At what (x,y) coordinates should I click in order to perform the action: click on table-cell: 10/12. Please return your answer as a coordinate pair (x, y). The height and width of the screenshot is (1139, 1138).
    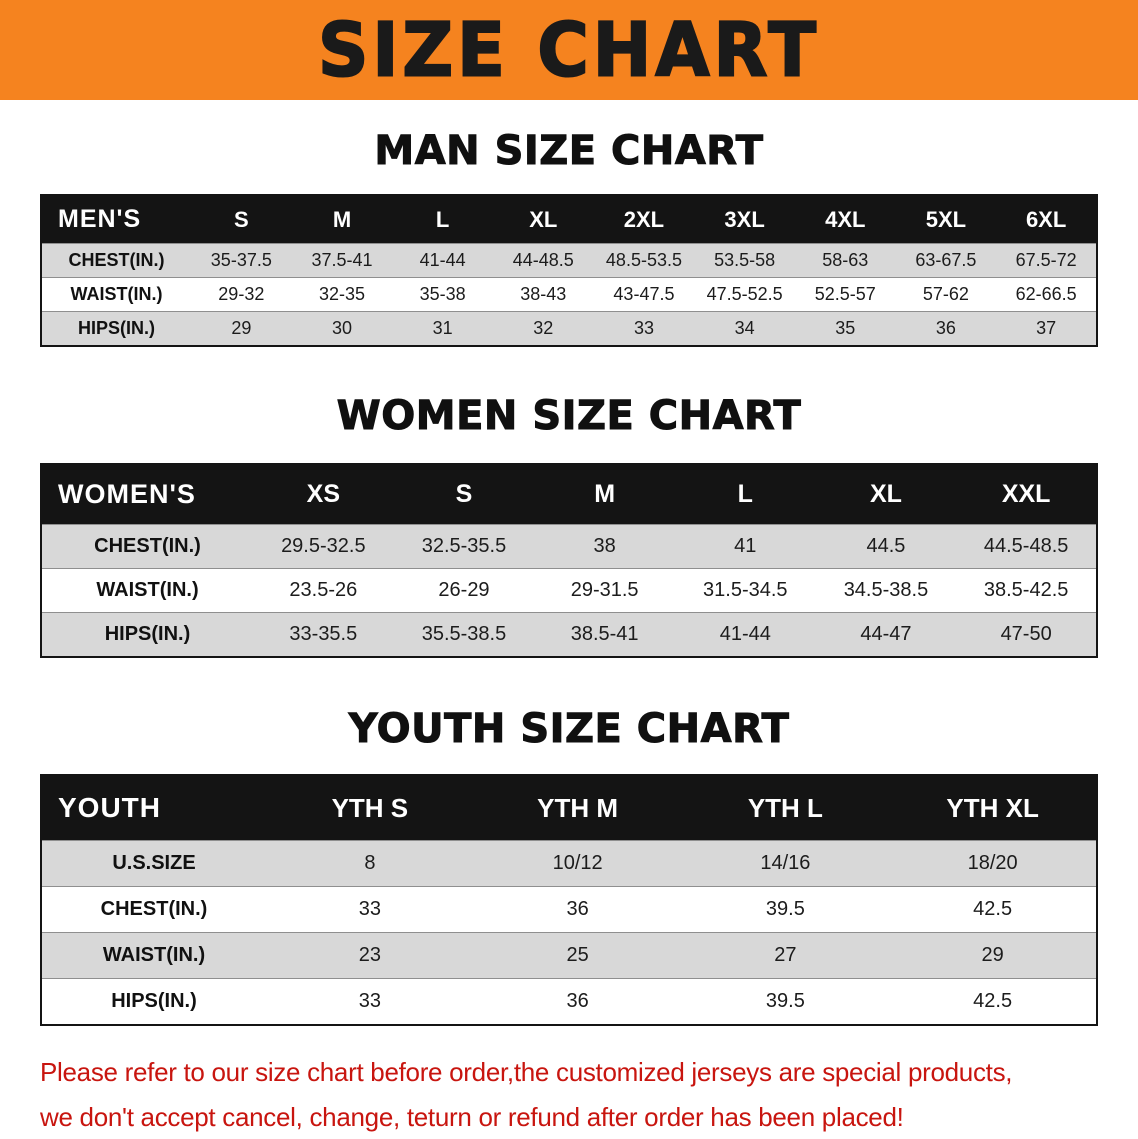
    Looking at the image, I should click on (577, 863).